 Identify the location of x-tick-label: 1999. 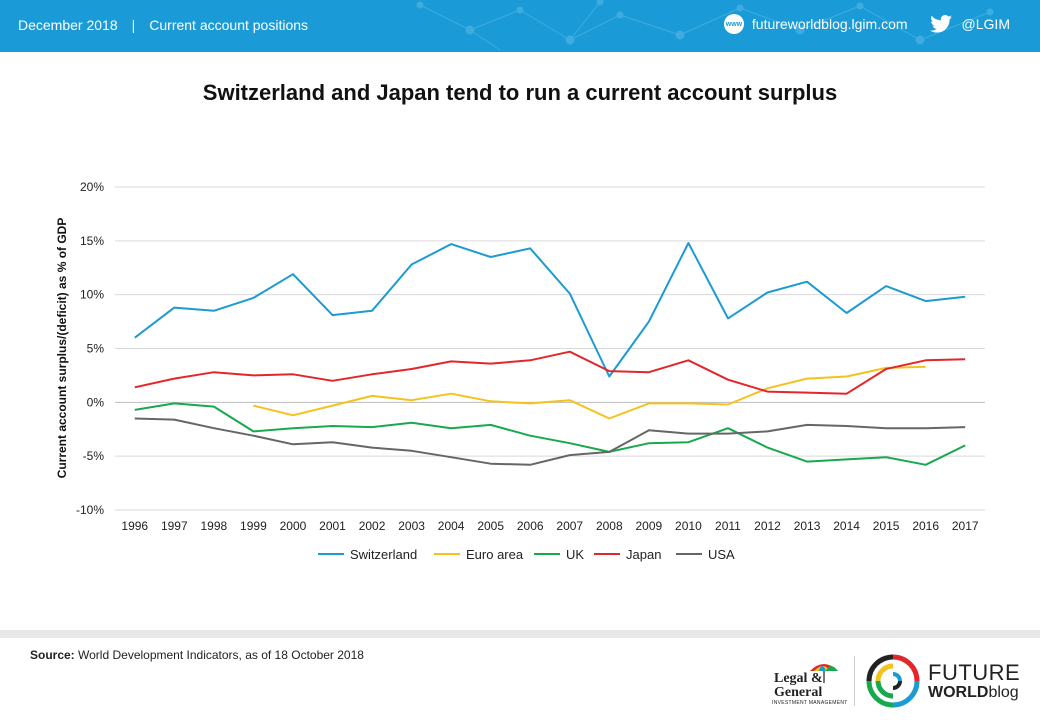
(253, 526).